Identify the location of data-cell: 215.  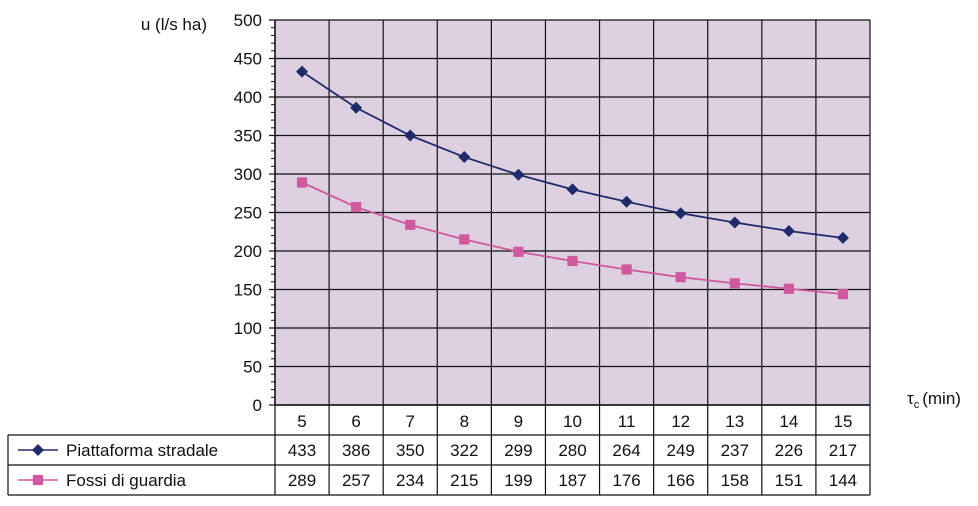
(464, 480).